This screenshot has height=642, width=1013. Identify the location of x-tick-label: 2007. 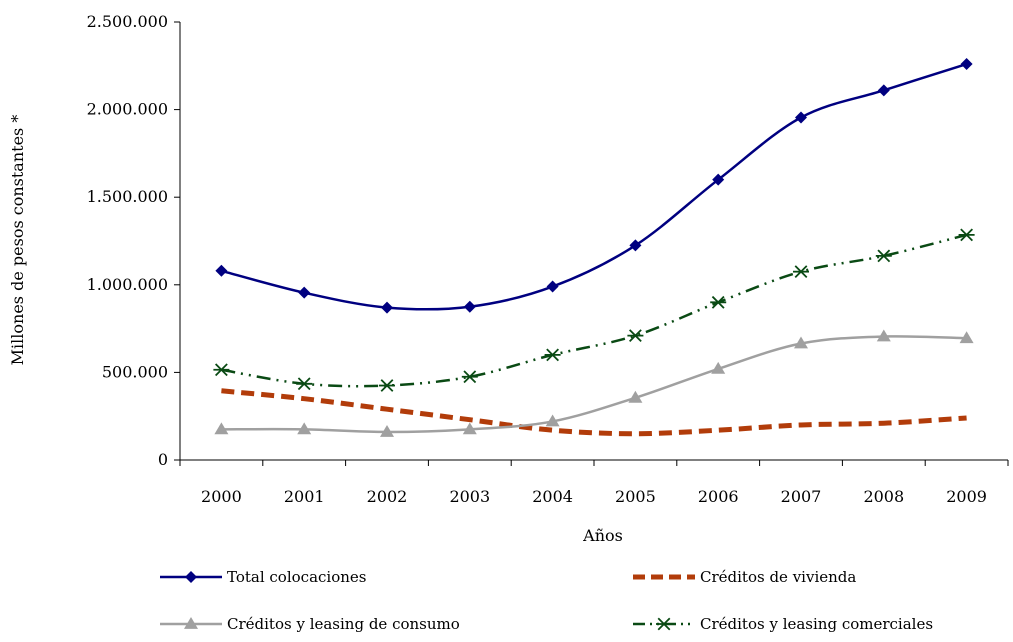
(801, 496).